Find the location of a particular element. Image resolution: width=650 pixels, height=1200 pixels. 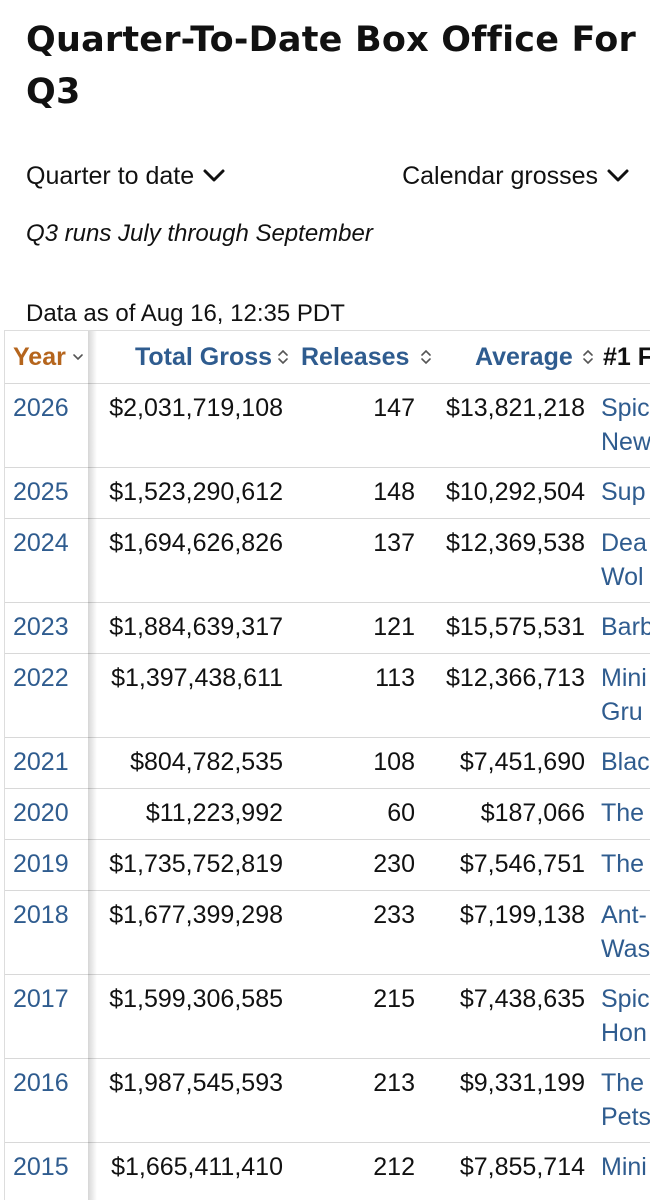

table-row: 2019 $1,735,752,819 230 $7,546,751 The is located at coordinates (327, 864).